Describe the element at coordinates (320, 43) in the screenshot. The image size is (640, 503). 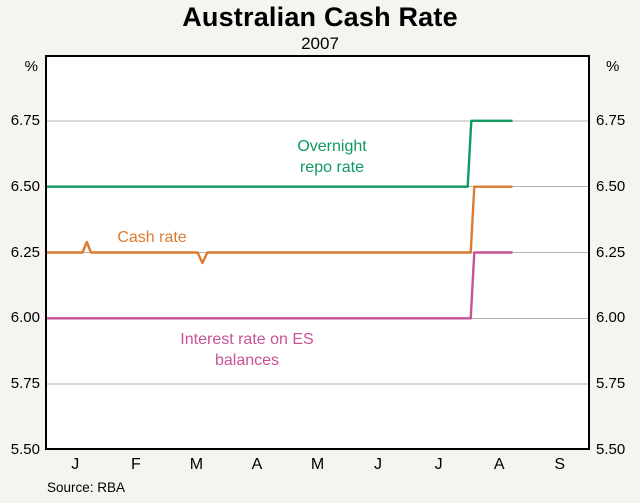
I see `chart-subtitle: 2007` at that location.